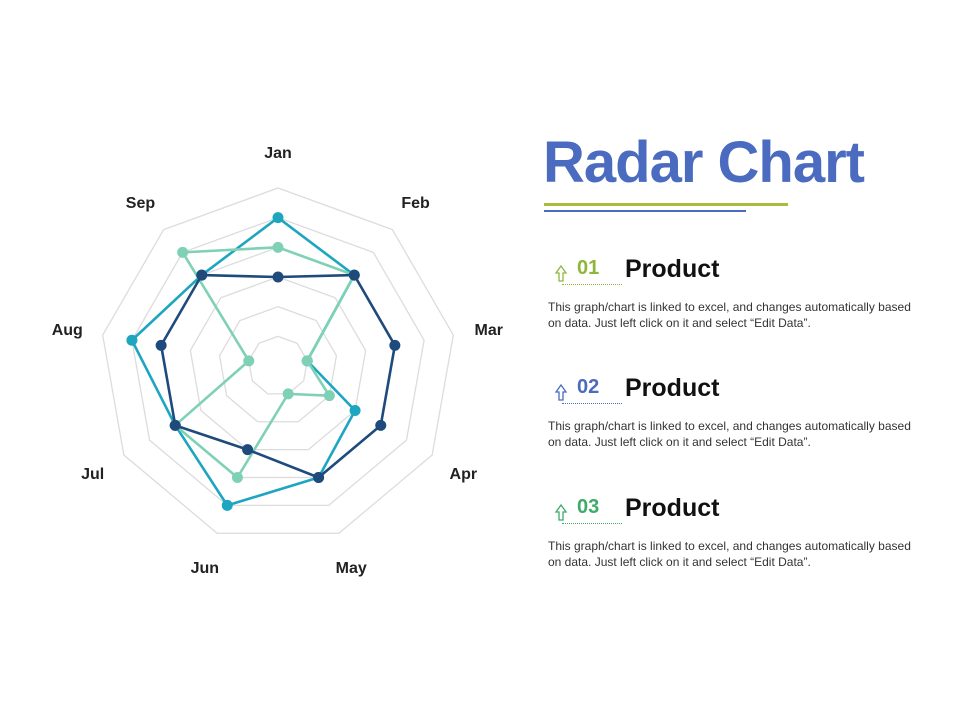 This screenshot has width=960, height=720. Describe the element at coordinates (666, 204) in the screenshot. I see `title-underline-primary` at that location.